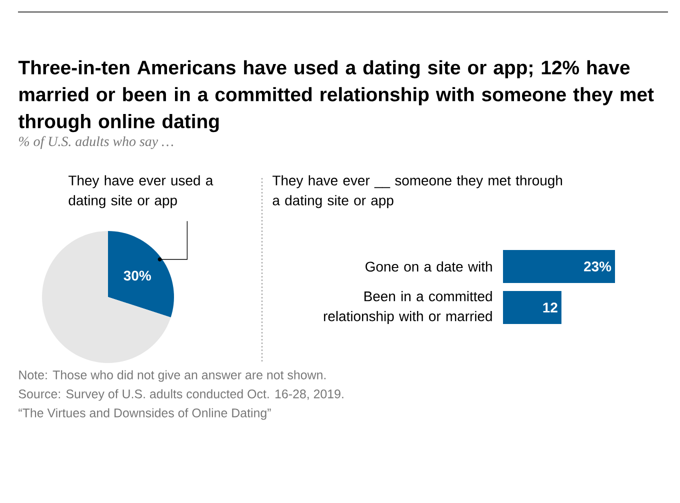 The width and height of the screenshot is (680, 503). What do you see at coordinates (408, 307) in the screenshot?
I see `y-tick-label: Been in a committed relationship with or married` at bounding box center [408, 307].